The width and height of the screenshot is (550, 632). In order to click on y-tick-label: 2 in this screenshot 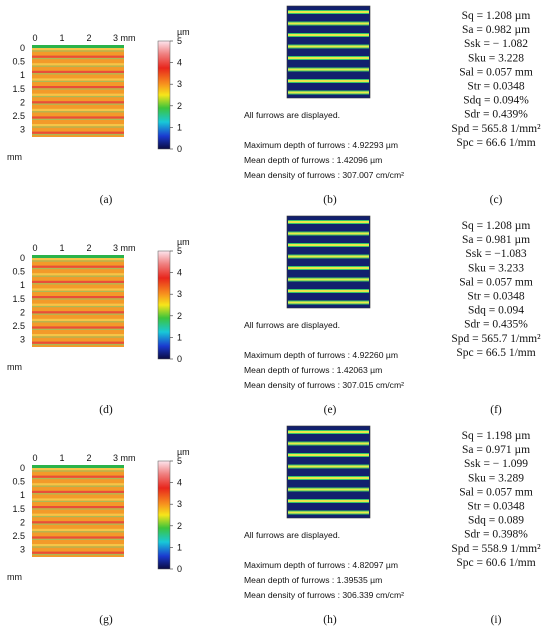, I will do `click(22, 102)`.